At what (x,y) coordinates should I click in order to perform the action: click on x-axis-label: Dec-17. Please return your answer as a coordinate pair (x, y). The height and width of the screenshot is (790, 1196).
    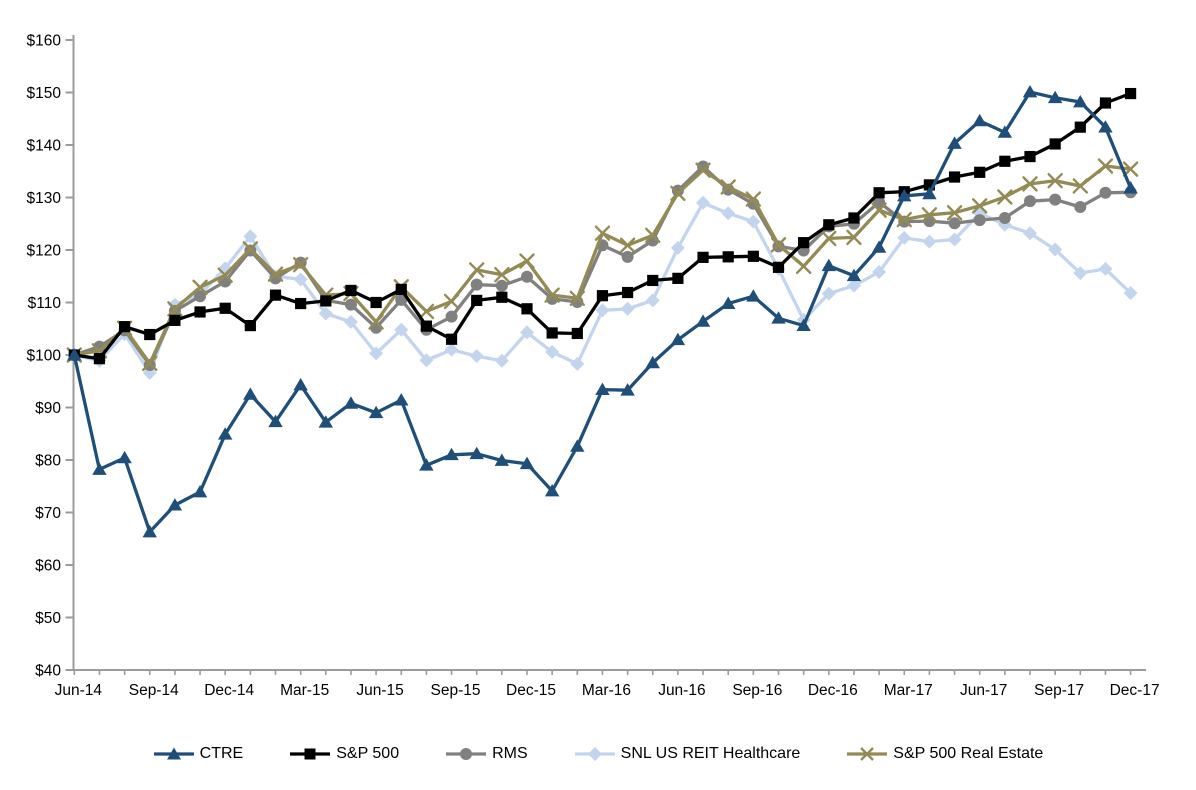
    Looking at the image, I should click on (1135, 690).